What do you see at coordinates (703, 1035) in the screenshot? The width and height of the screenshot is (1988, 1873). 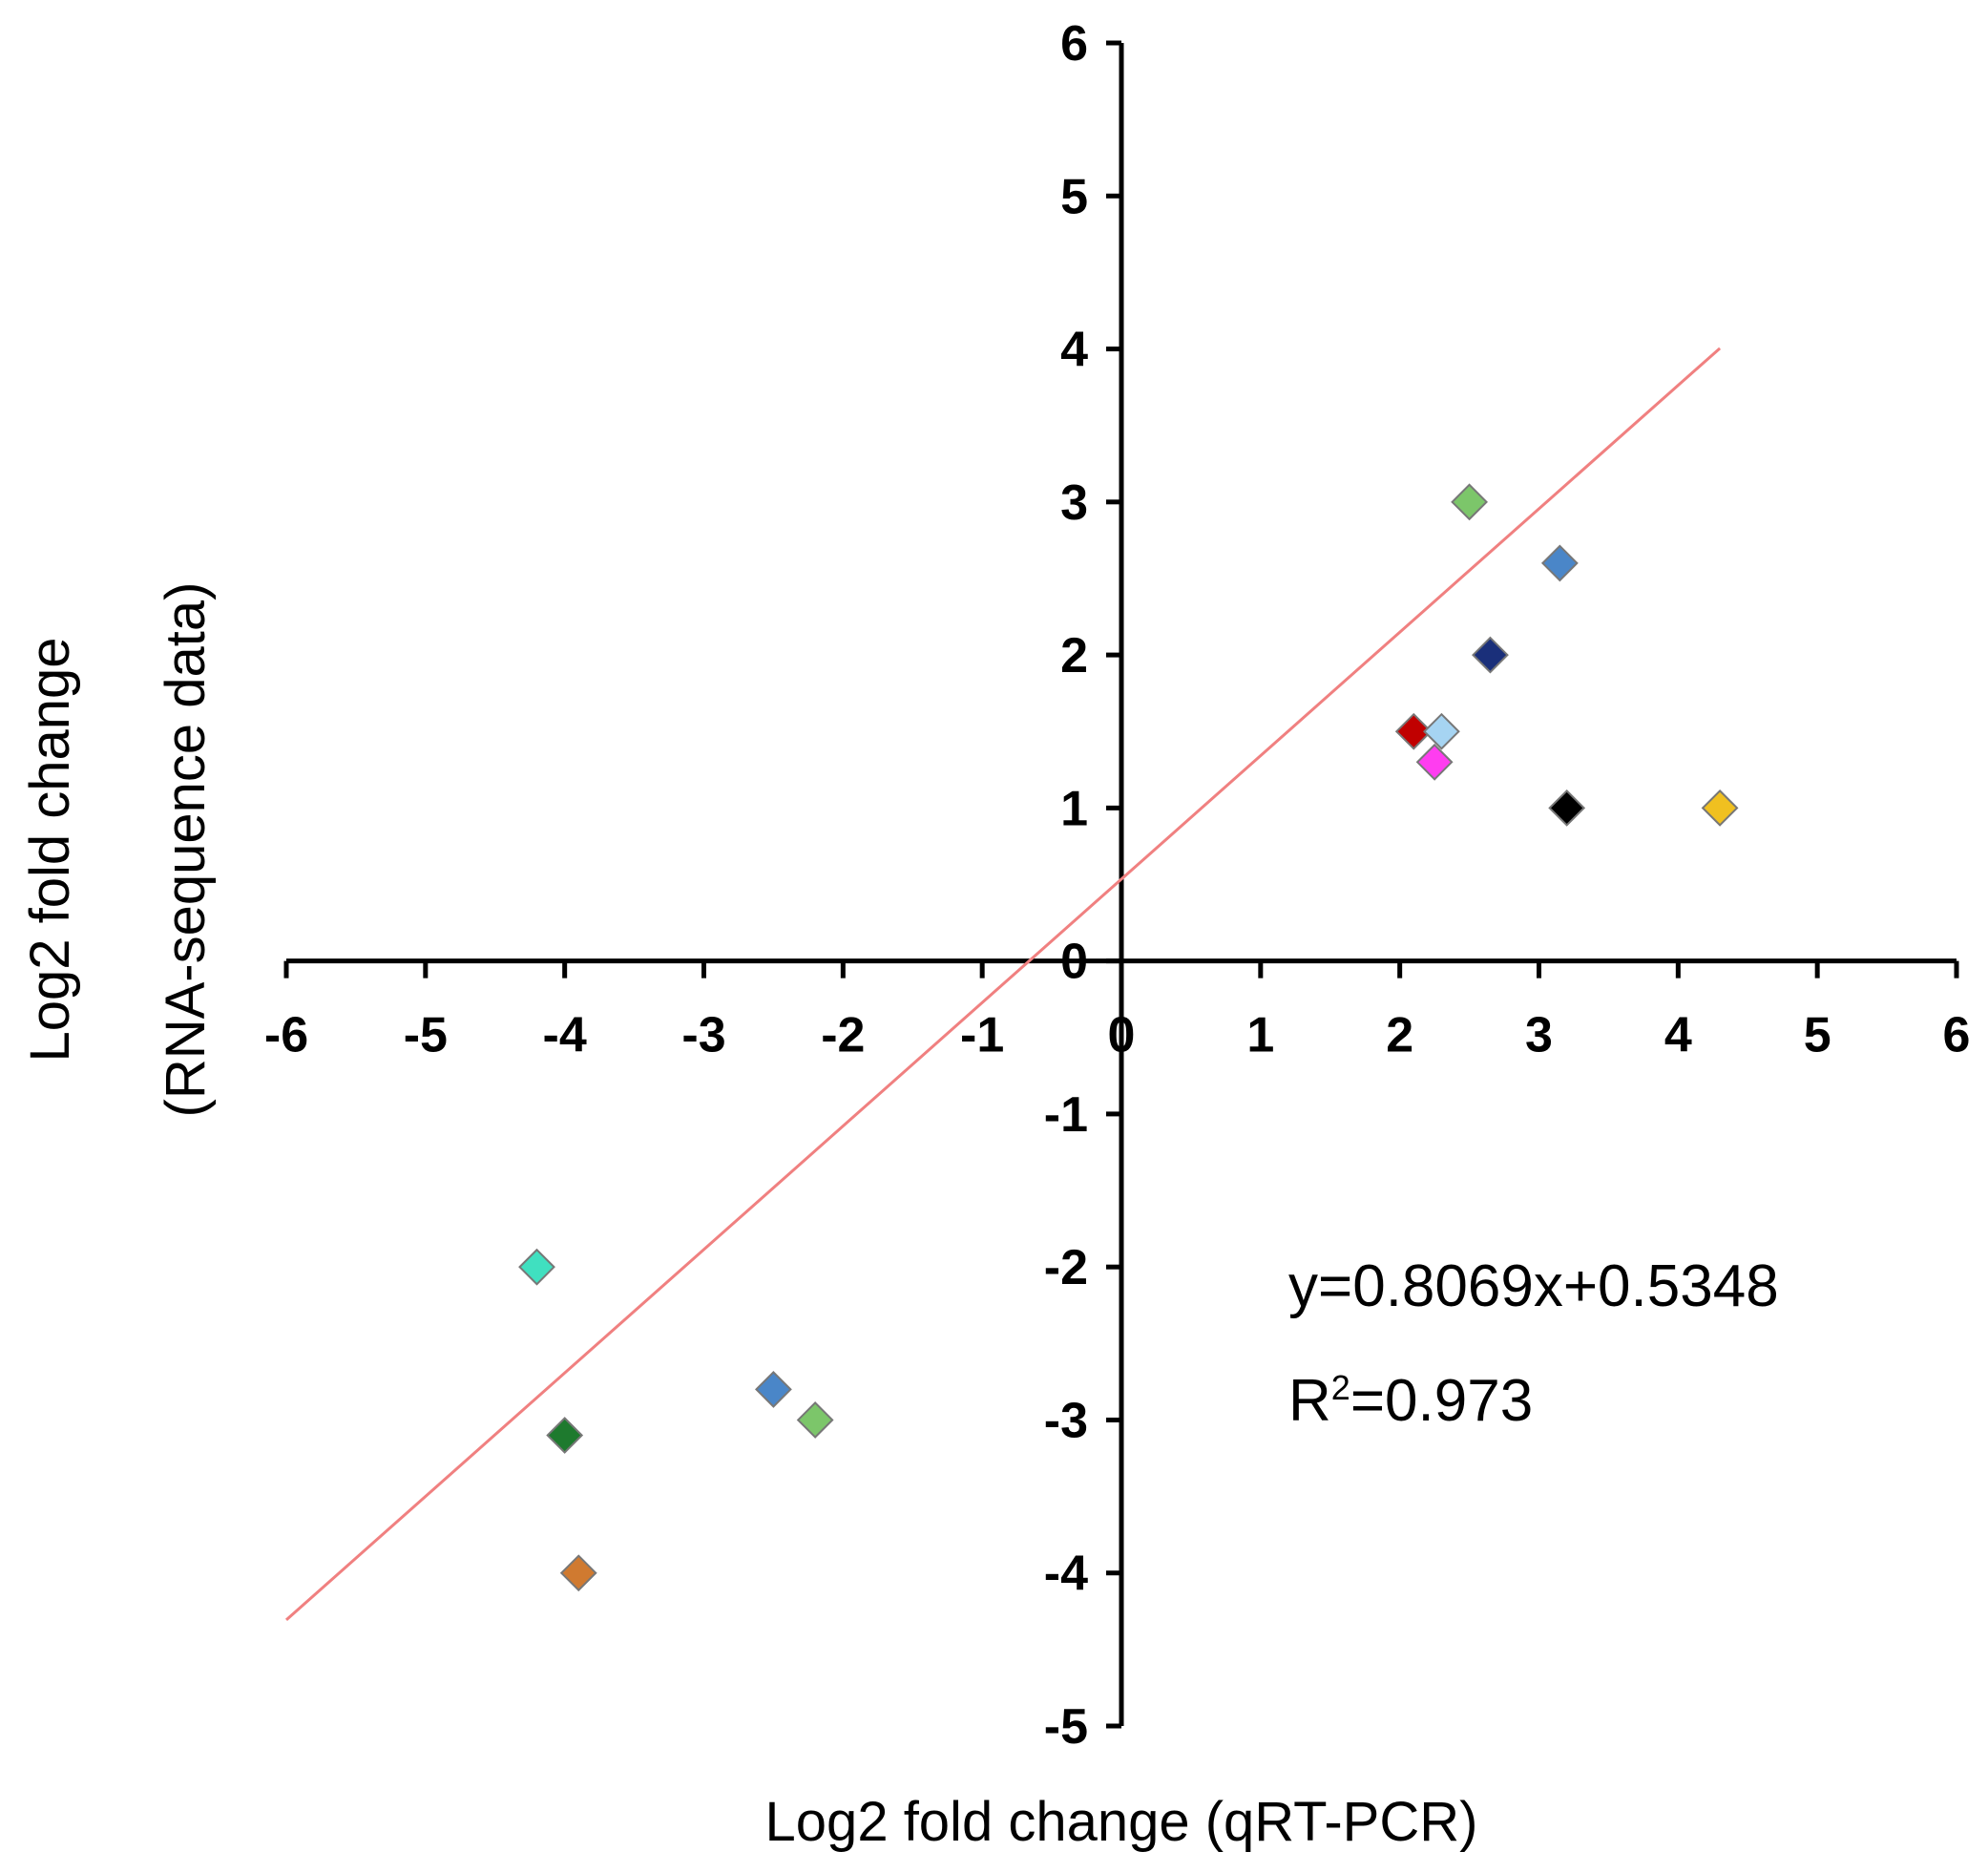 I see `x-tick-label: -3` at bounding box center [703, 1035].